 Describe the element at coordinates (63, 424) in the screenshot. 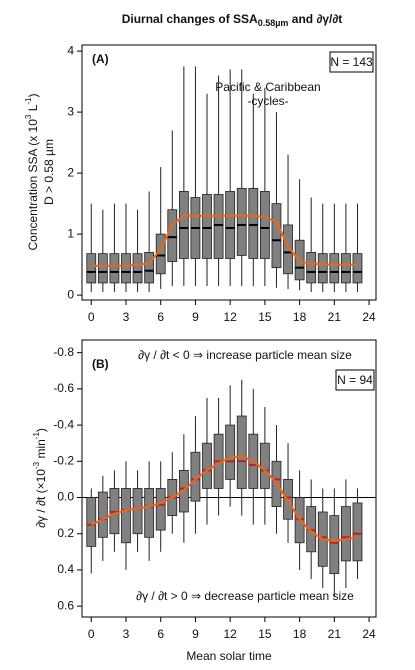

I see `y-tick-label: -0.4` at that location.